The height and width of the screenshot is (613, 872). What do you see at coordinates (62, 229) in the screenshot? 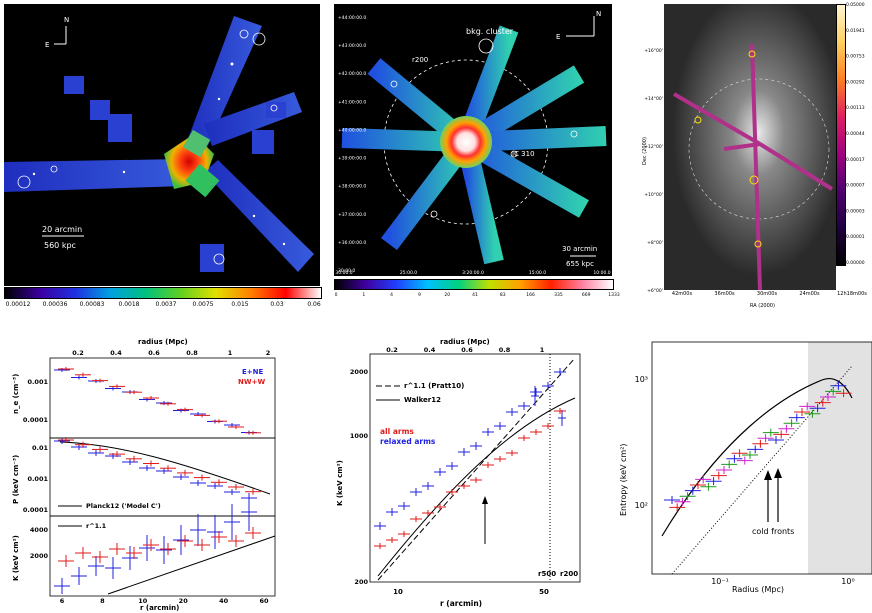
I see `scalebar-arcmin: 20 arcmin` at bounding box center [62, 229].